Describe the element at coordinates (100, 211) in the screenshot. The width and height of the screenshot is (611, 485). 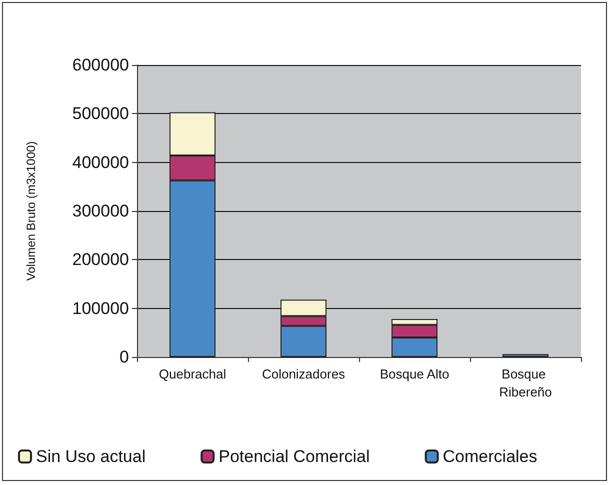
I see `y-tick-label: 300000` at that location.